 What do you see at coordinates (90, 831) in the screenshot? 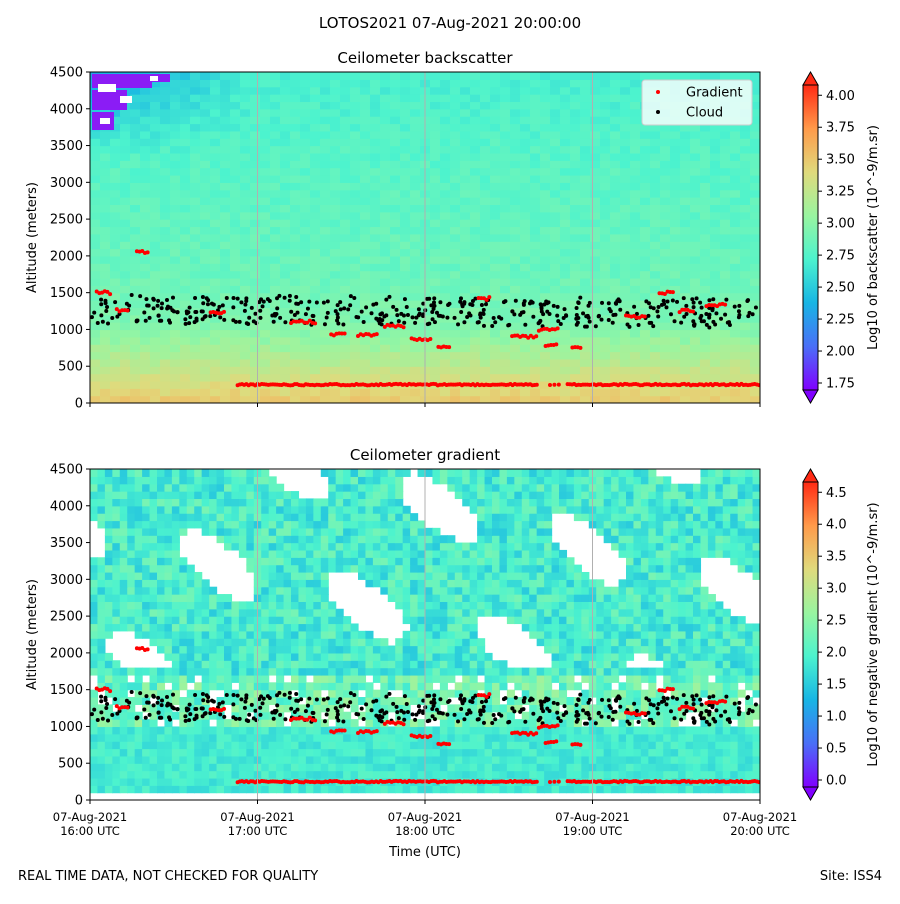
I see `x-tick-time: 16:00 UTC` at bounding box center [90, 831].